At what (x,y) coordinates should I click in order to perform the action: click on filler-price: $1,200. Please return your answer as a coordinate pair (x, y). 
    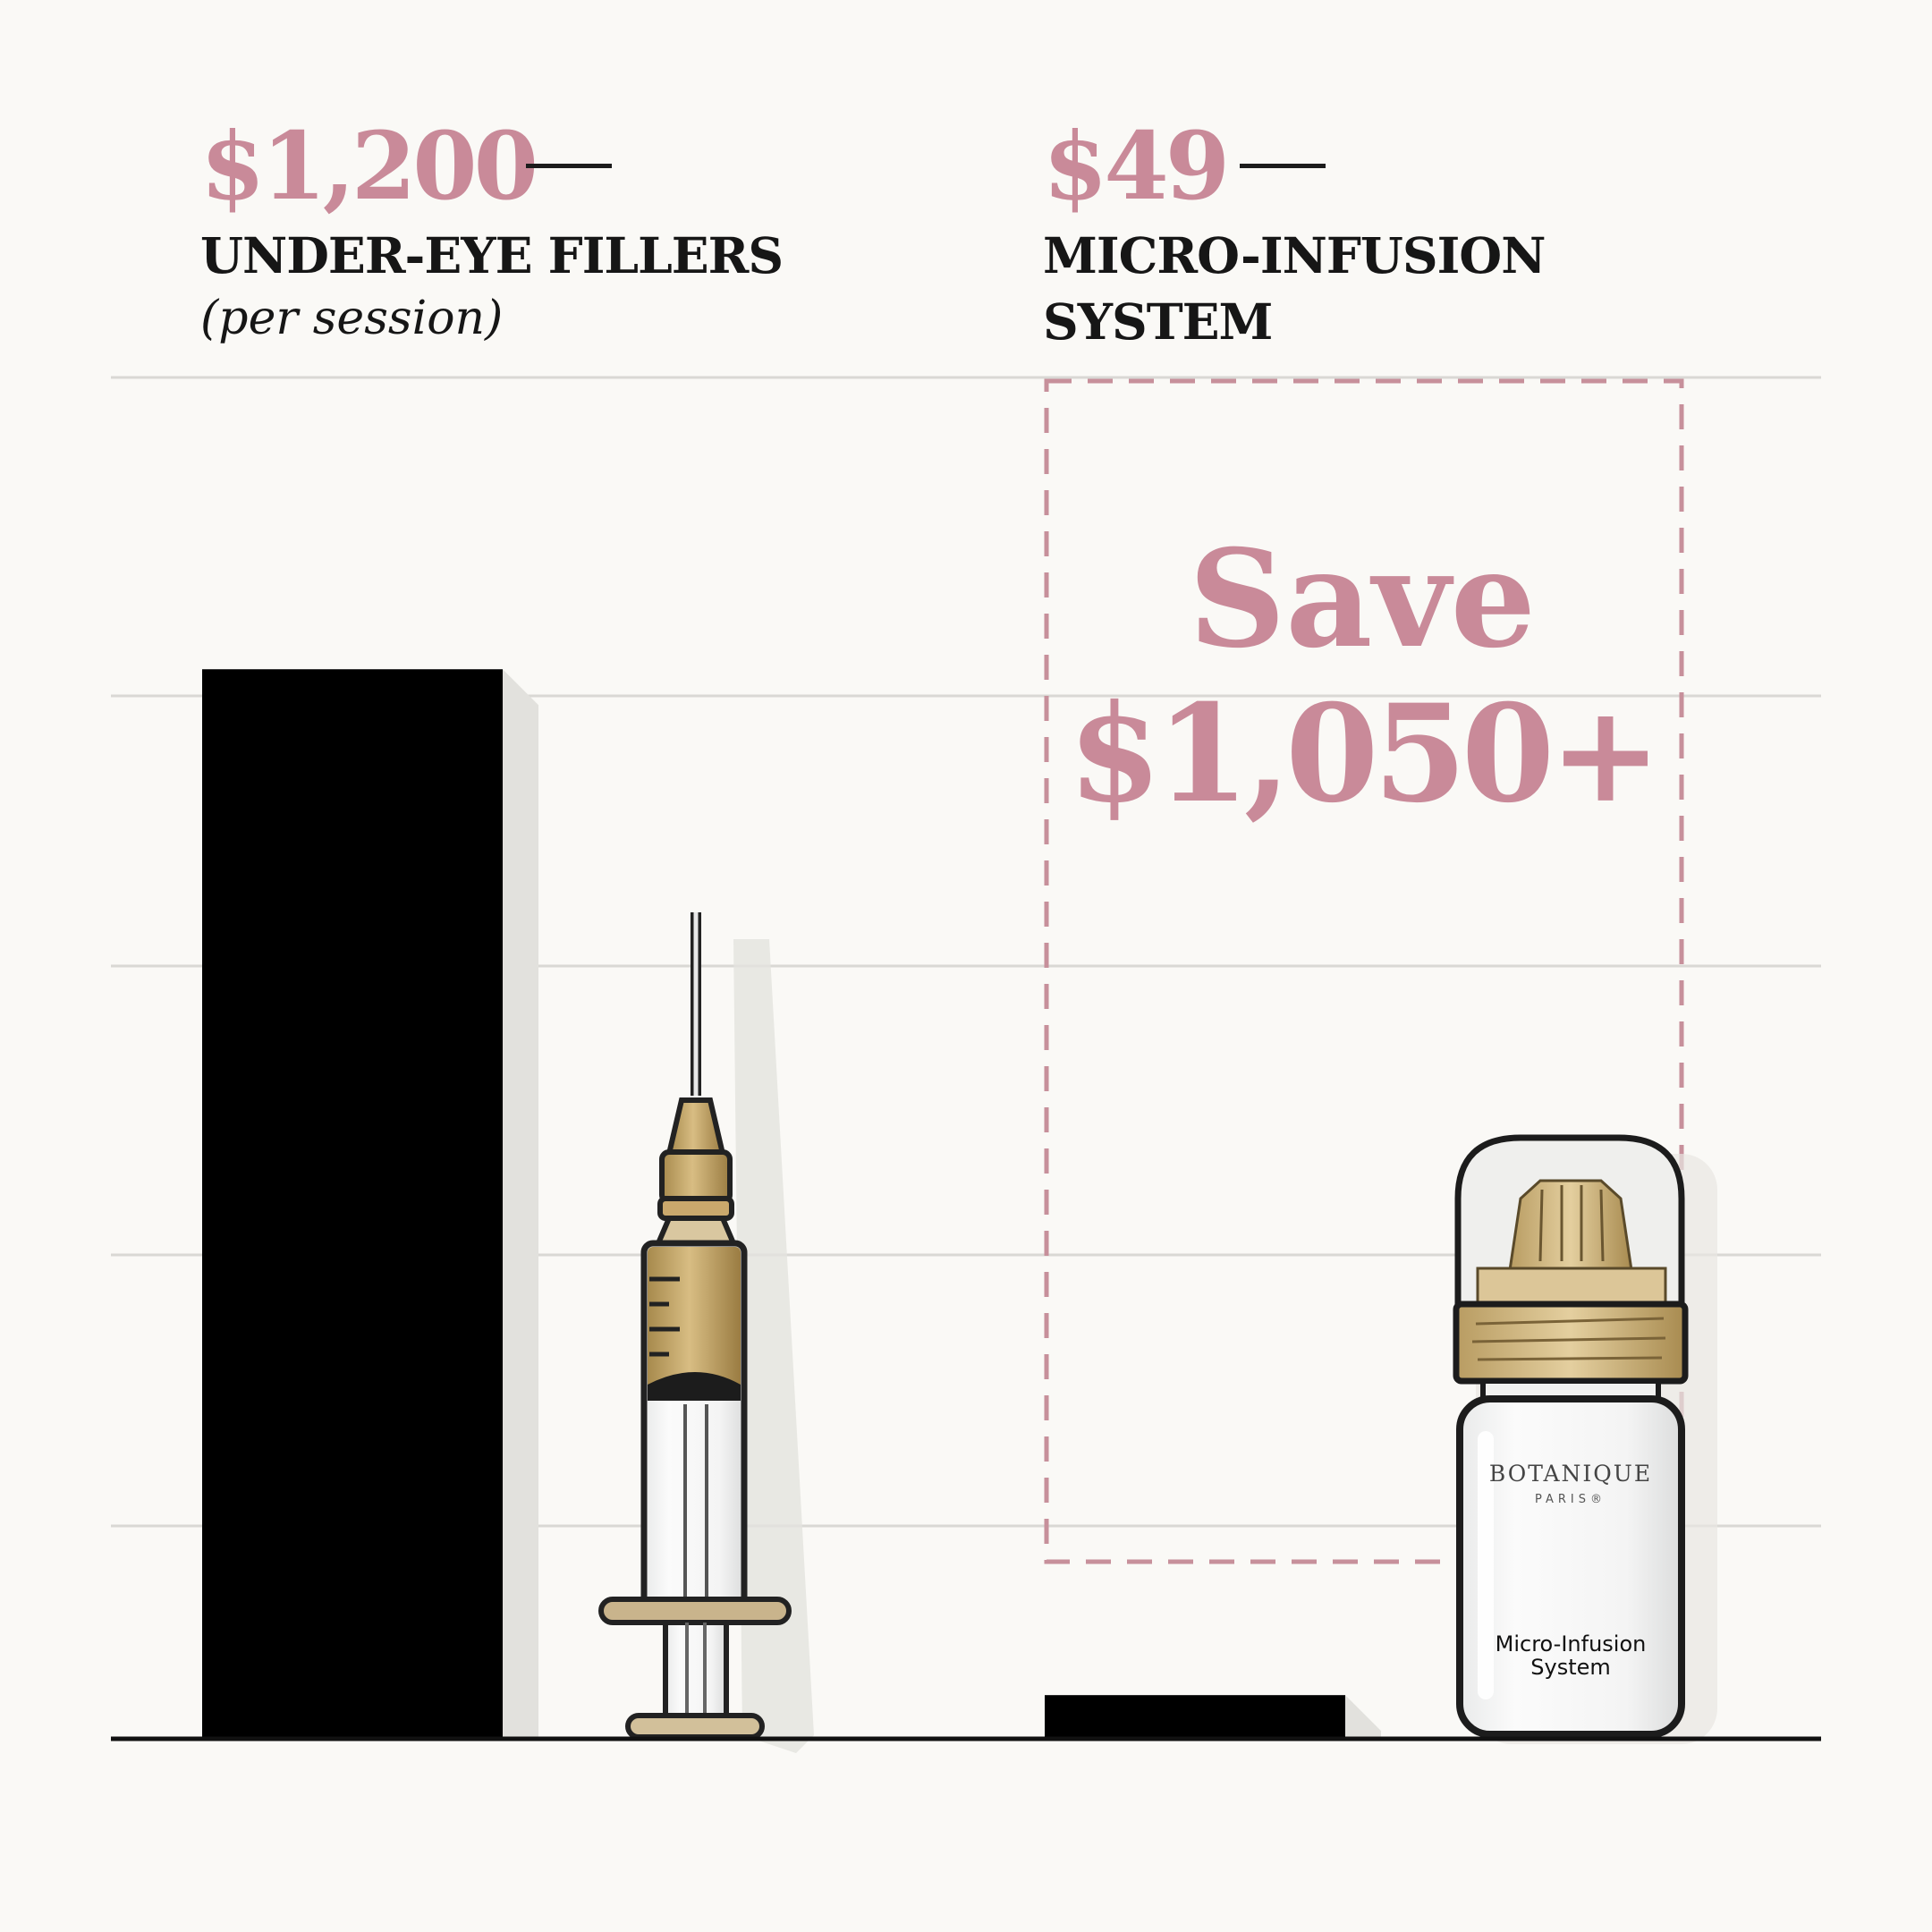
    Looking at the image, I should click on (369, 166).